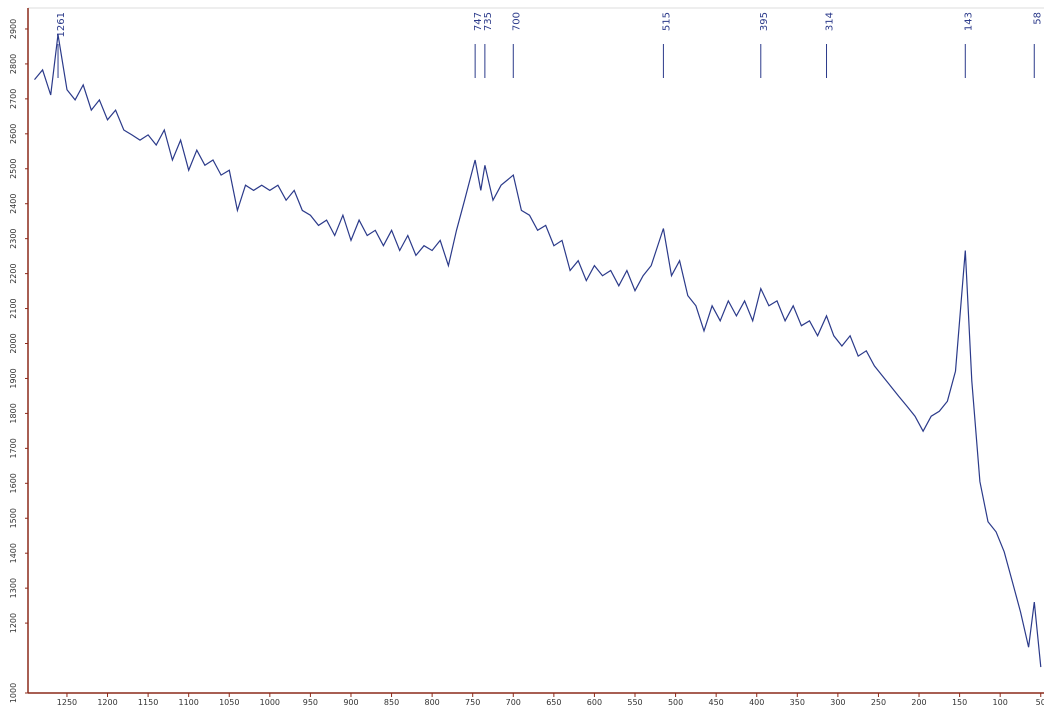  What do you see at coordinates (13, 134) in the screenshot?
I see `y-tick-label: 2600` at bounding box center [13, 134].